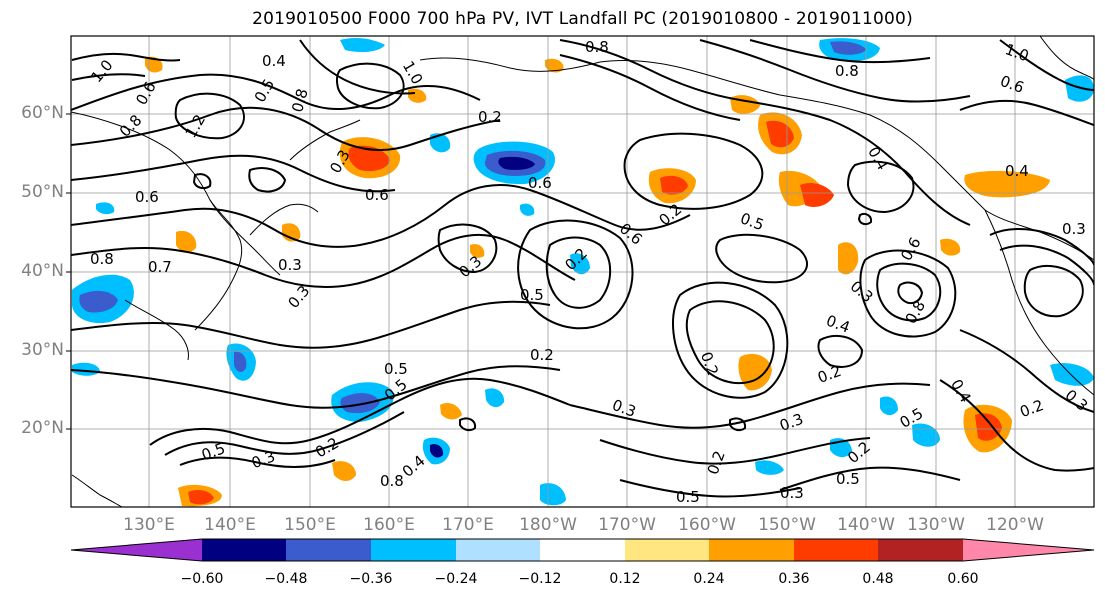 The width and height of the screenshot is (1105, 601). I want to click on colorbar-tick-label: −0.24, so click(456, 579).